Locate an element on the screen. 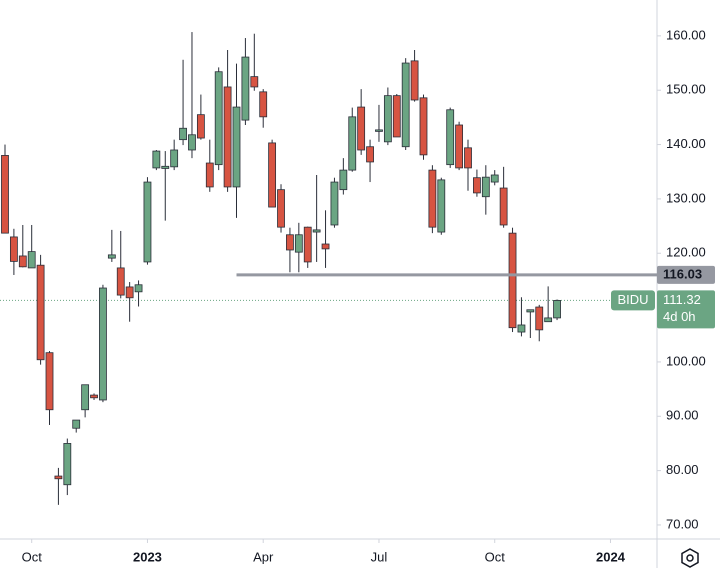 The height and width of the screenshot is (568, 720). price-box is located at coordinates (686, 309).